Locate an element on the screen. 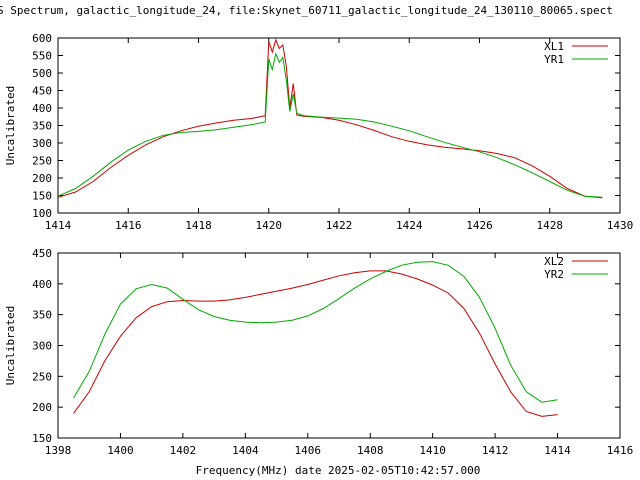  x-tick-label: 1408 is located at coordinates (370, 450).